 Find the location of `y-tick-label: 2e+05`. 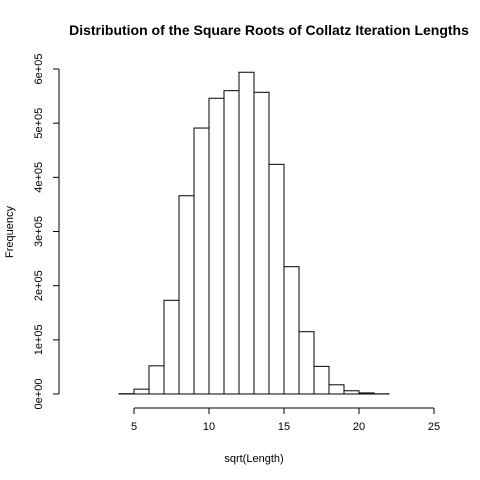

y-tick-label: 2e+05 is located at coordinates (39, 285).